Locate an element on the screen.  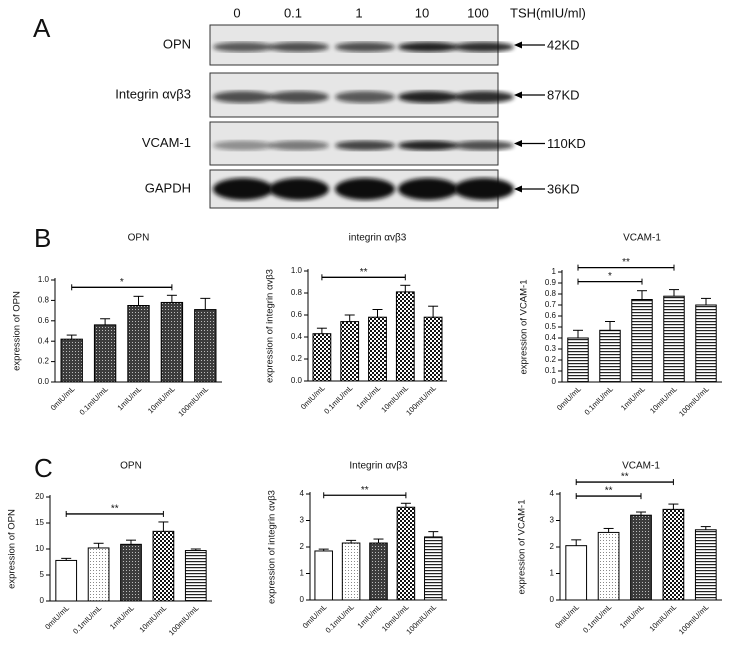
lane-label: 10 is located at coordinates (422, 12).